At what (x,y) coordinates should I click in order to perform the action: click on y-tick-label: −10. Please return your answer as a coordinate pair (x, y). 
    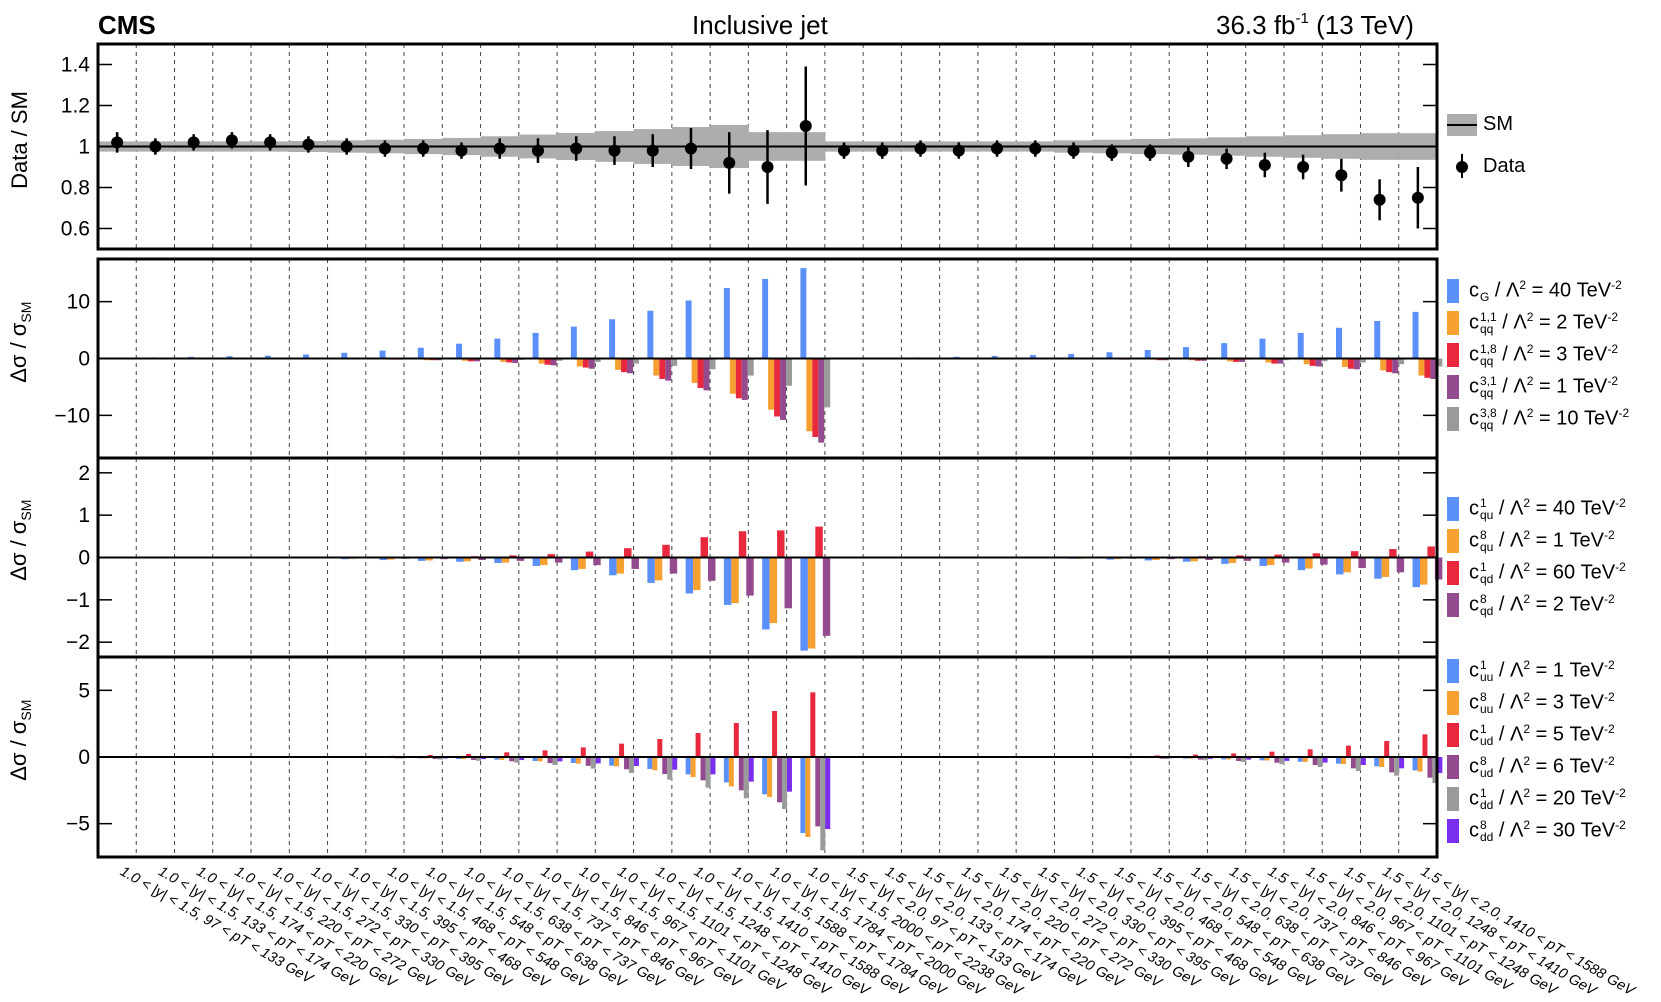
    Looking at the image, I should click on (72, 415).